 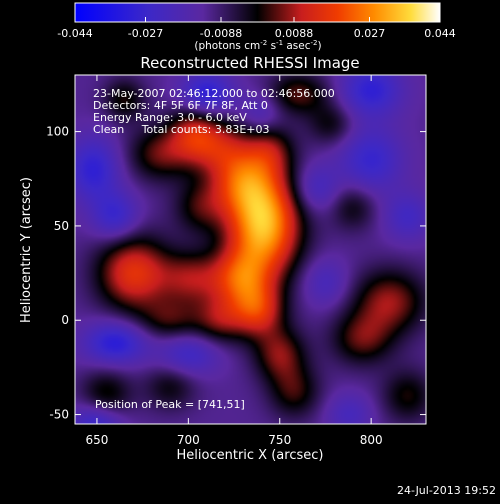 What do you see at coordinates (370, 33) in the screenshot?
I see `colorbar-tick-label: 0.027` at bounding box center [370, 33].